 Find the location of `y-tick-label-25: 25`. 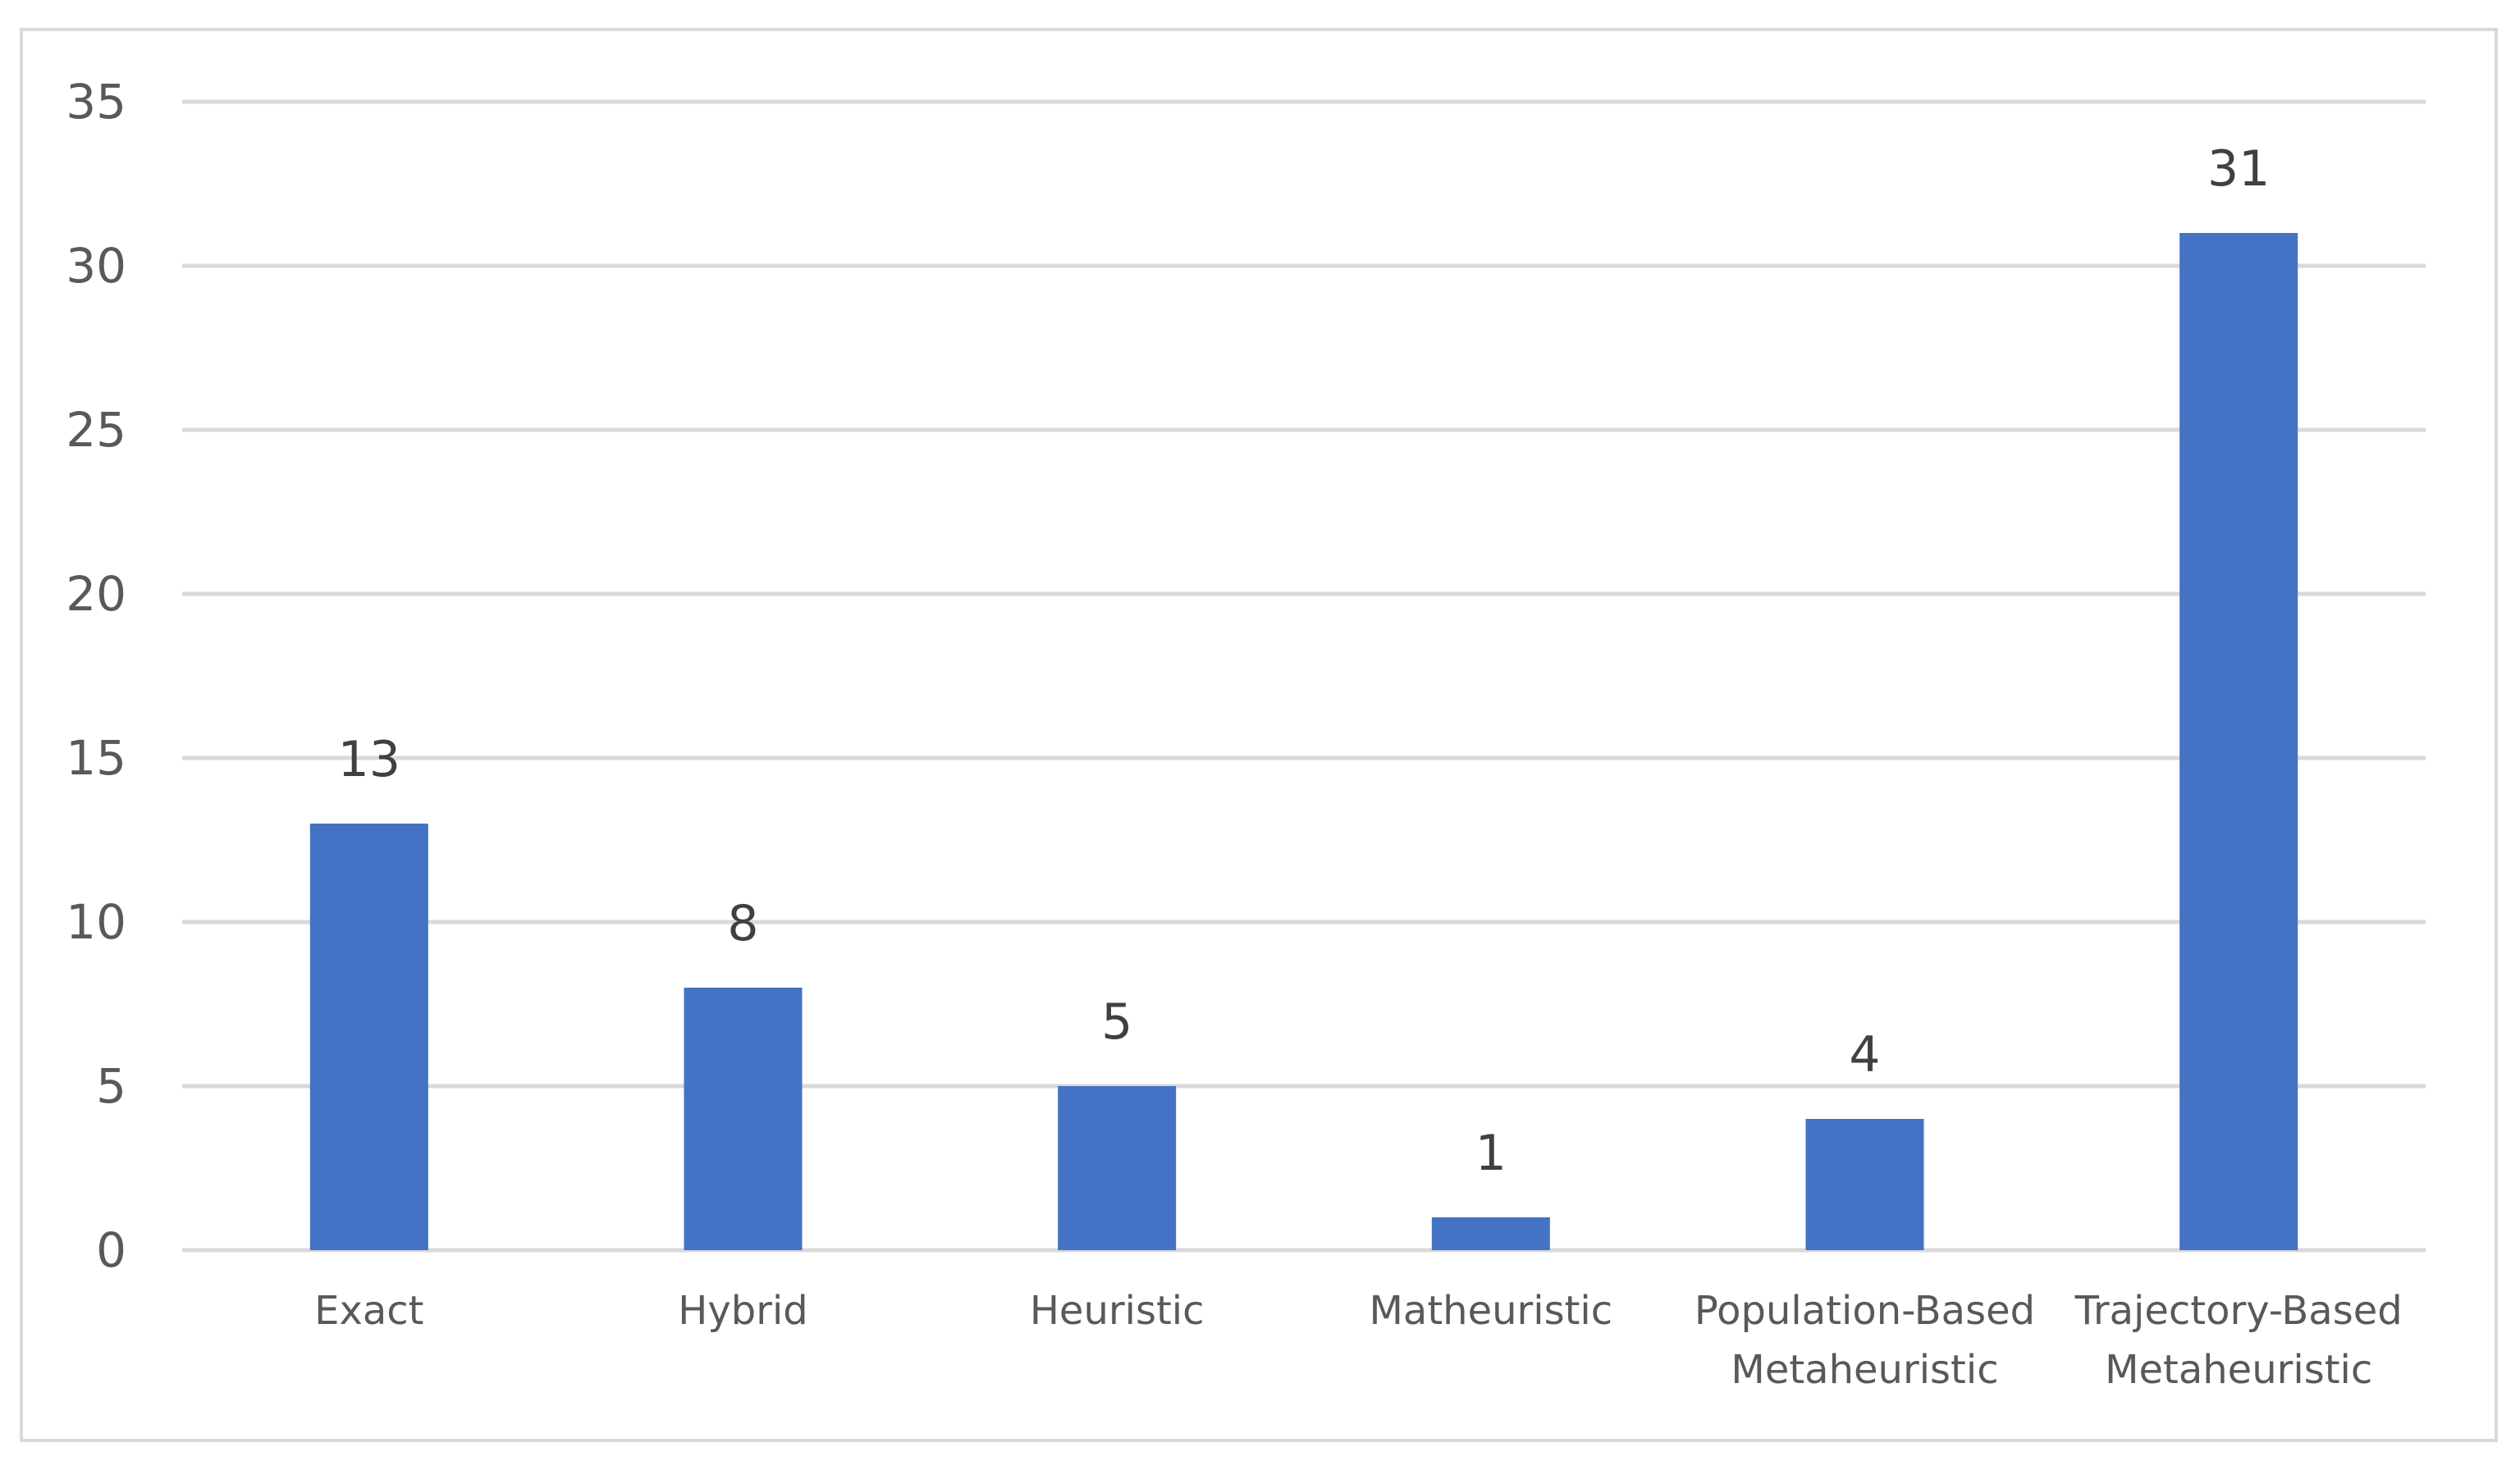

y-tick-label-25: 25 is located at coordinates (96, 430).